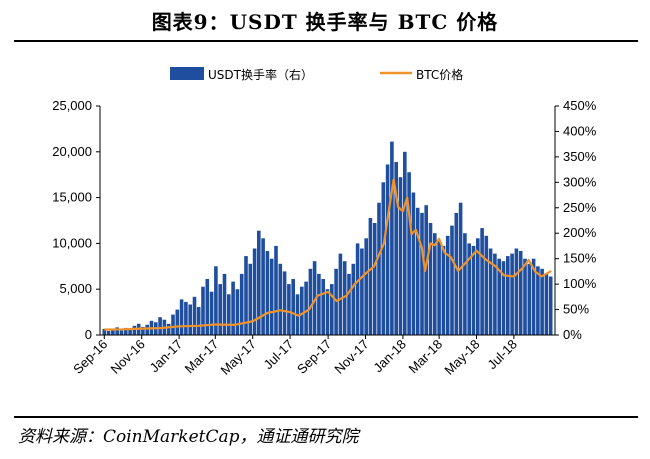  I want to click on left-tick-label: 15,000, so click(72, 197).